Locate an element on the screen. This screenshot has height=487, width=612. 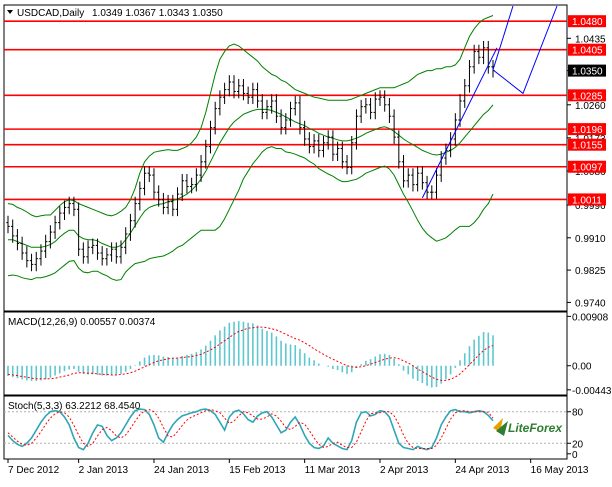
level-label: 1.0285 is located at coordinates (587, 96).